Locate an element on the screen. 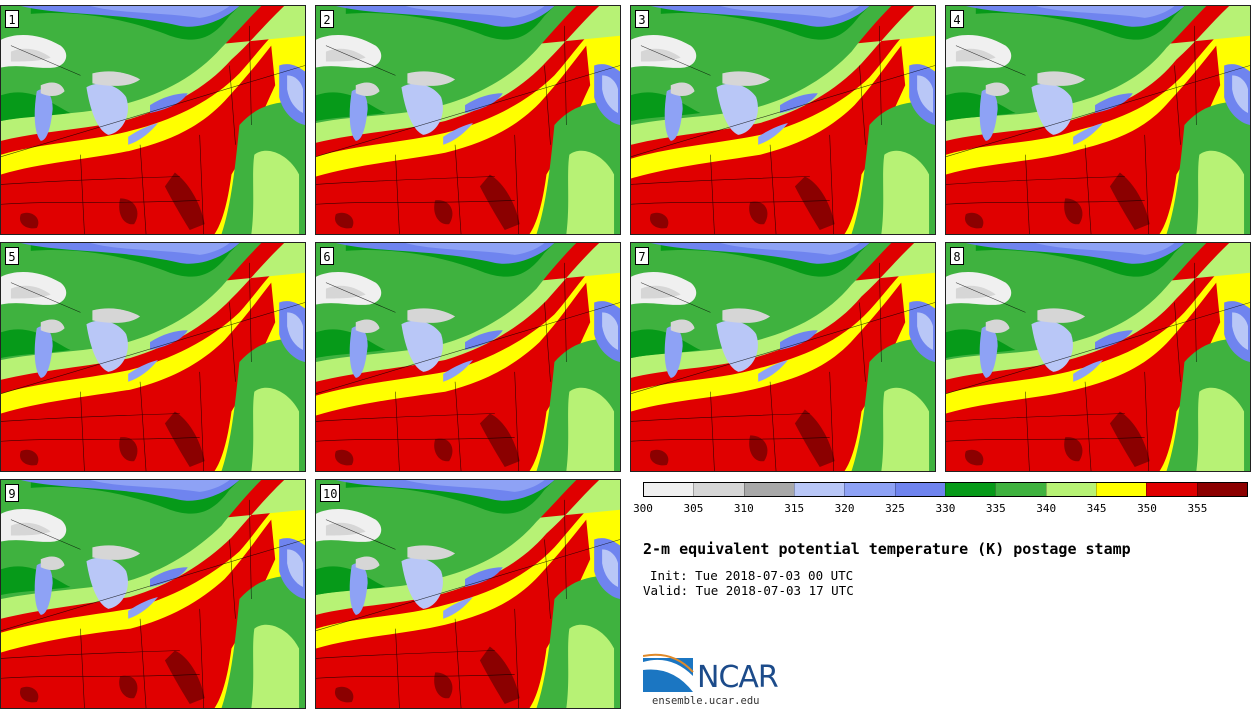  colorbar is located at coordinates (945, 489).